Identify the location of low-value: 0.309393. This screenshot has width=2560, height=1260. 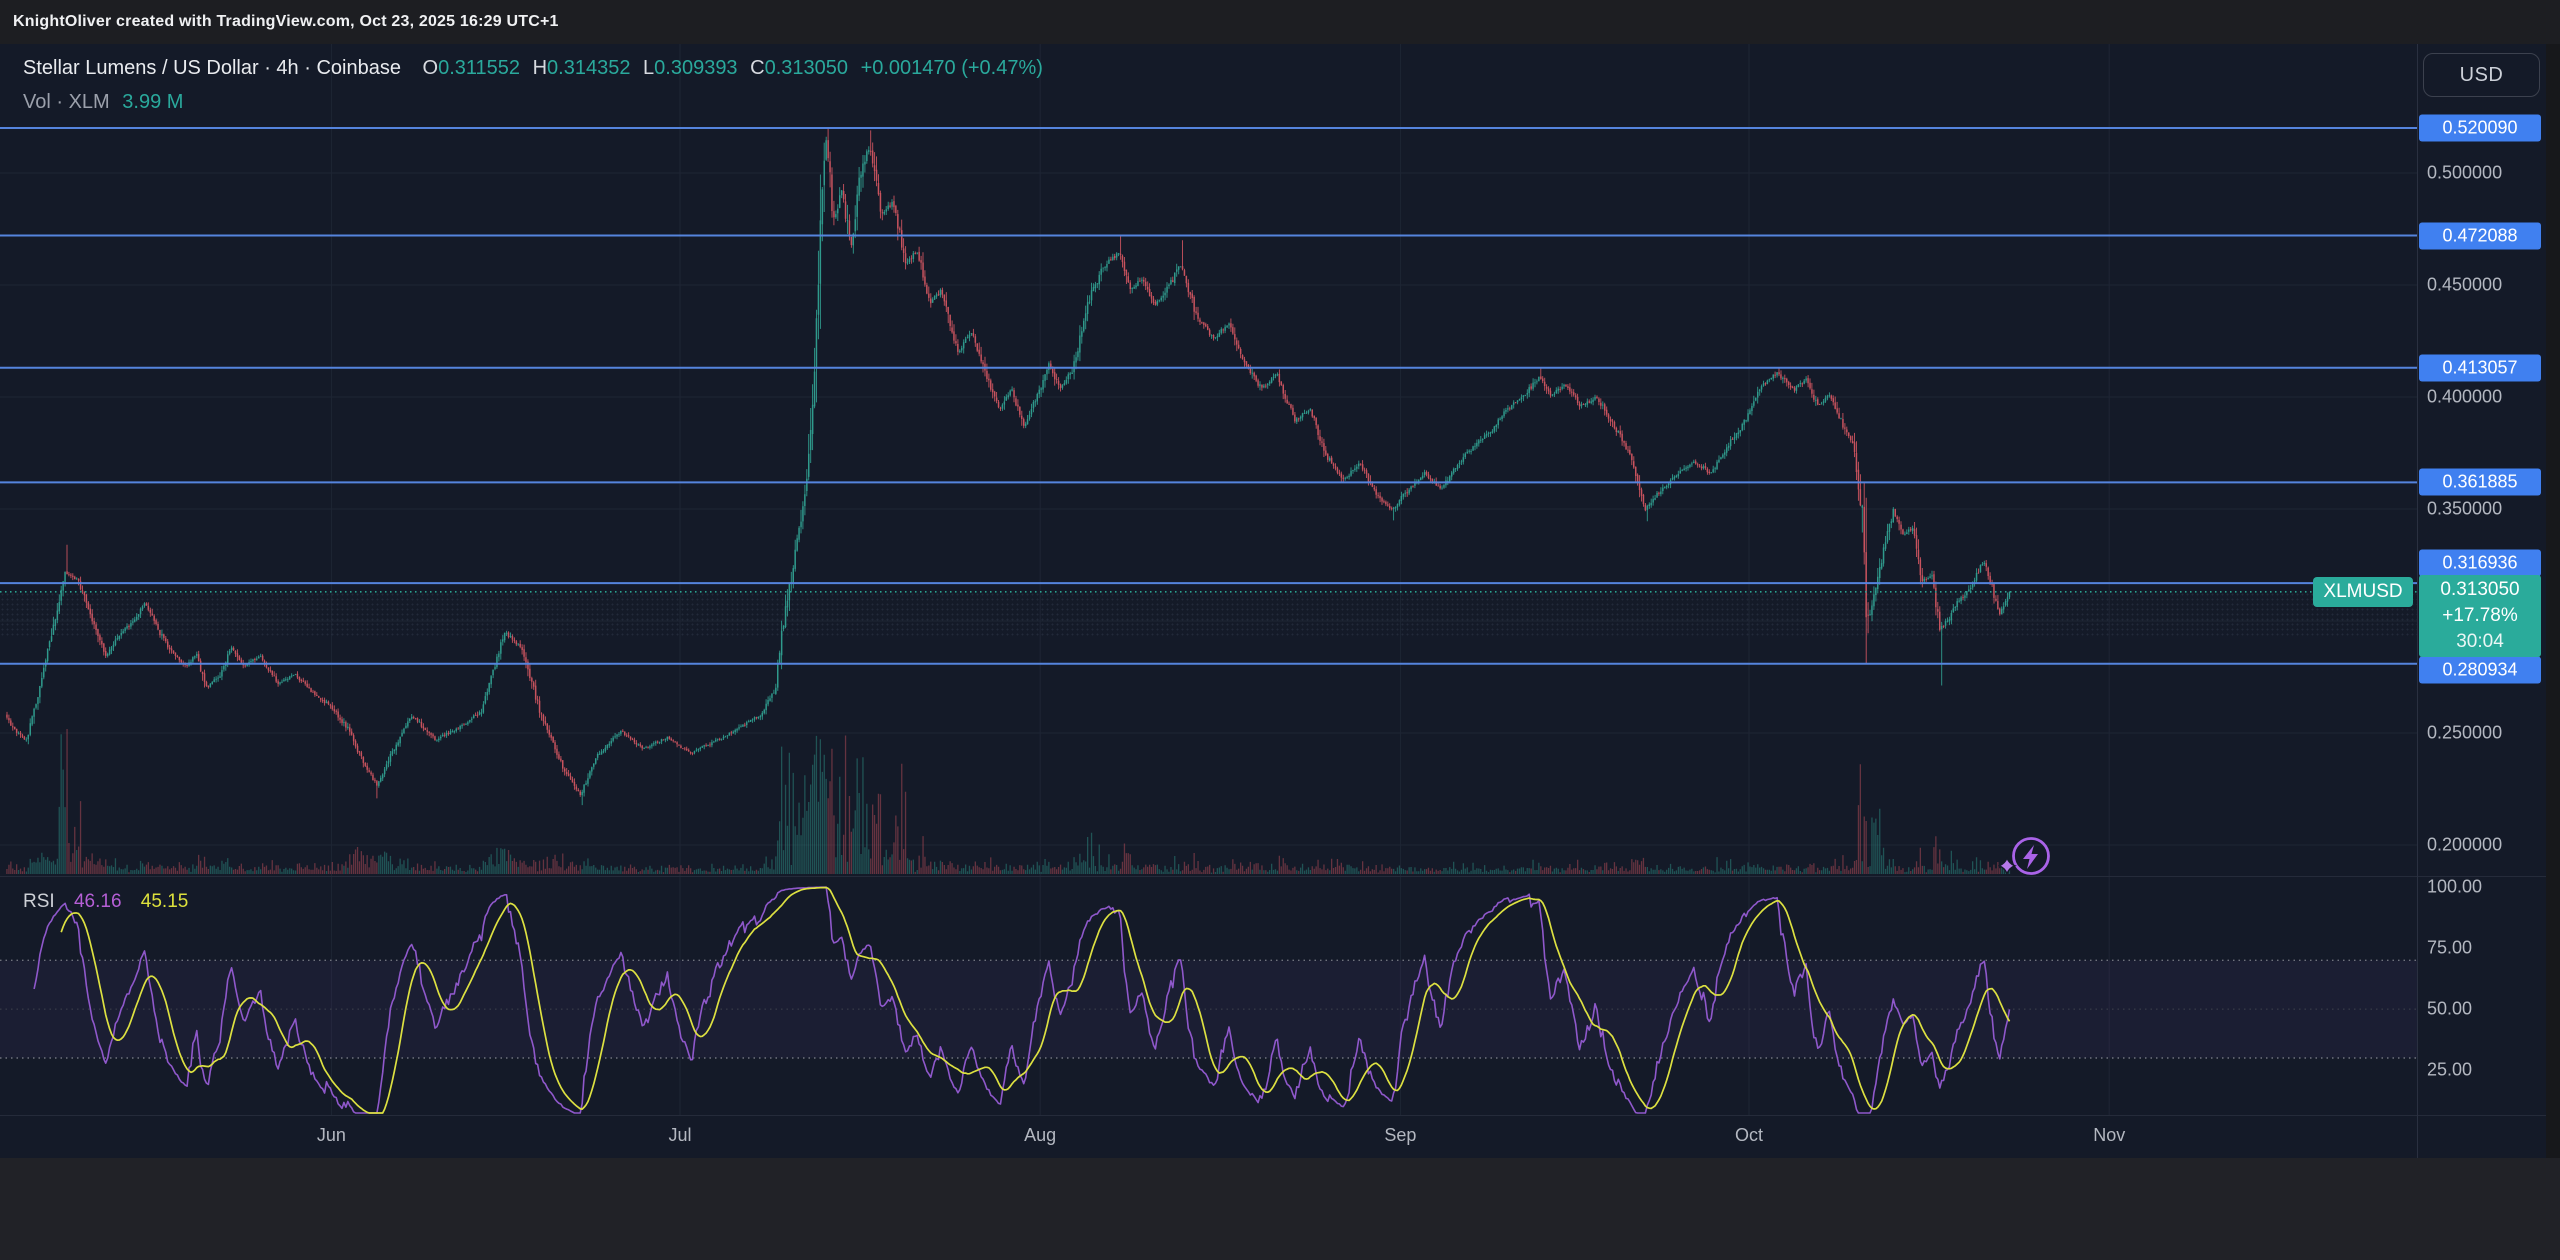
(696, 68).